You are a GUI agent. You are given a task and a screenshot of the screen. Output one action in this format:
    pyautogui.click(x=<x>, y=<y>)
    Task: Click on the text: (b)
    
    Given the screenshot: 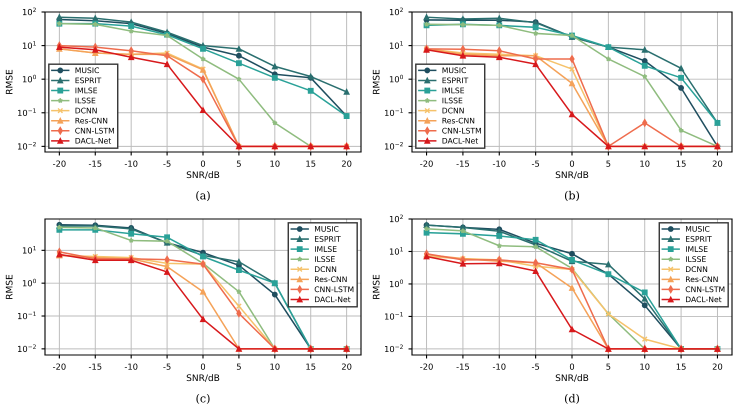 What is the action you would take?
    pyautogui.click(x=572, y=196)
    